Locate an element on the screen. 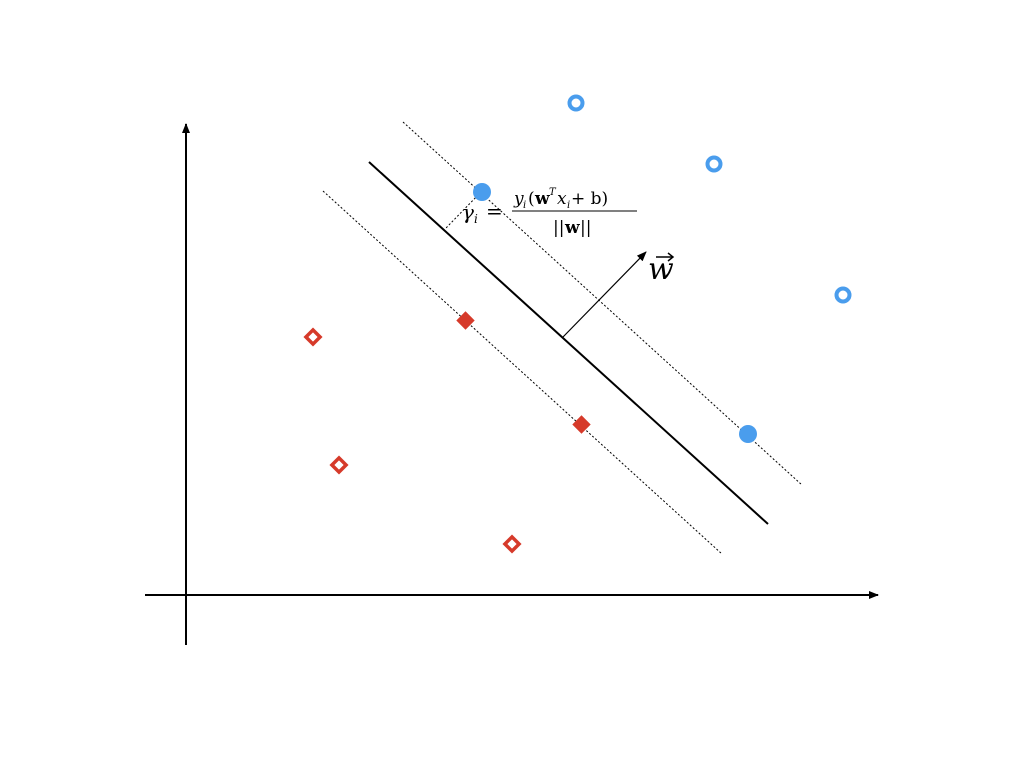 This screenshot has height=768, width=1024. formula-den-open: || is located at coordinates (558, 228).